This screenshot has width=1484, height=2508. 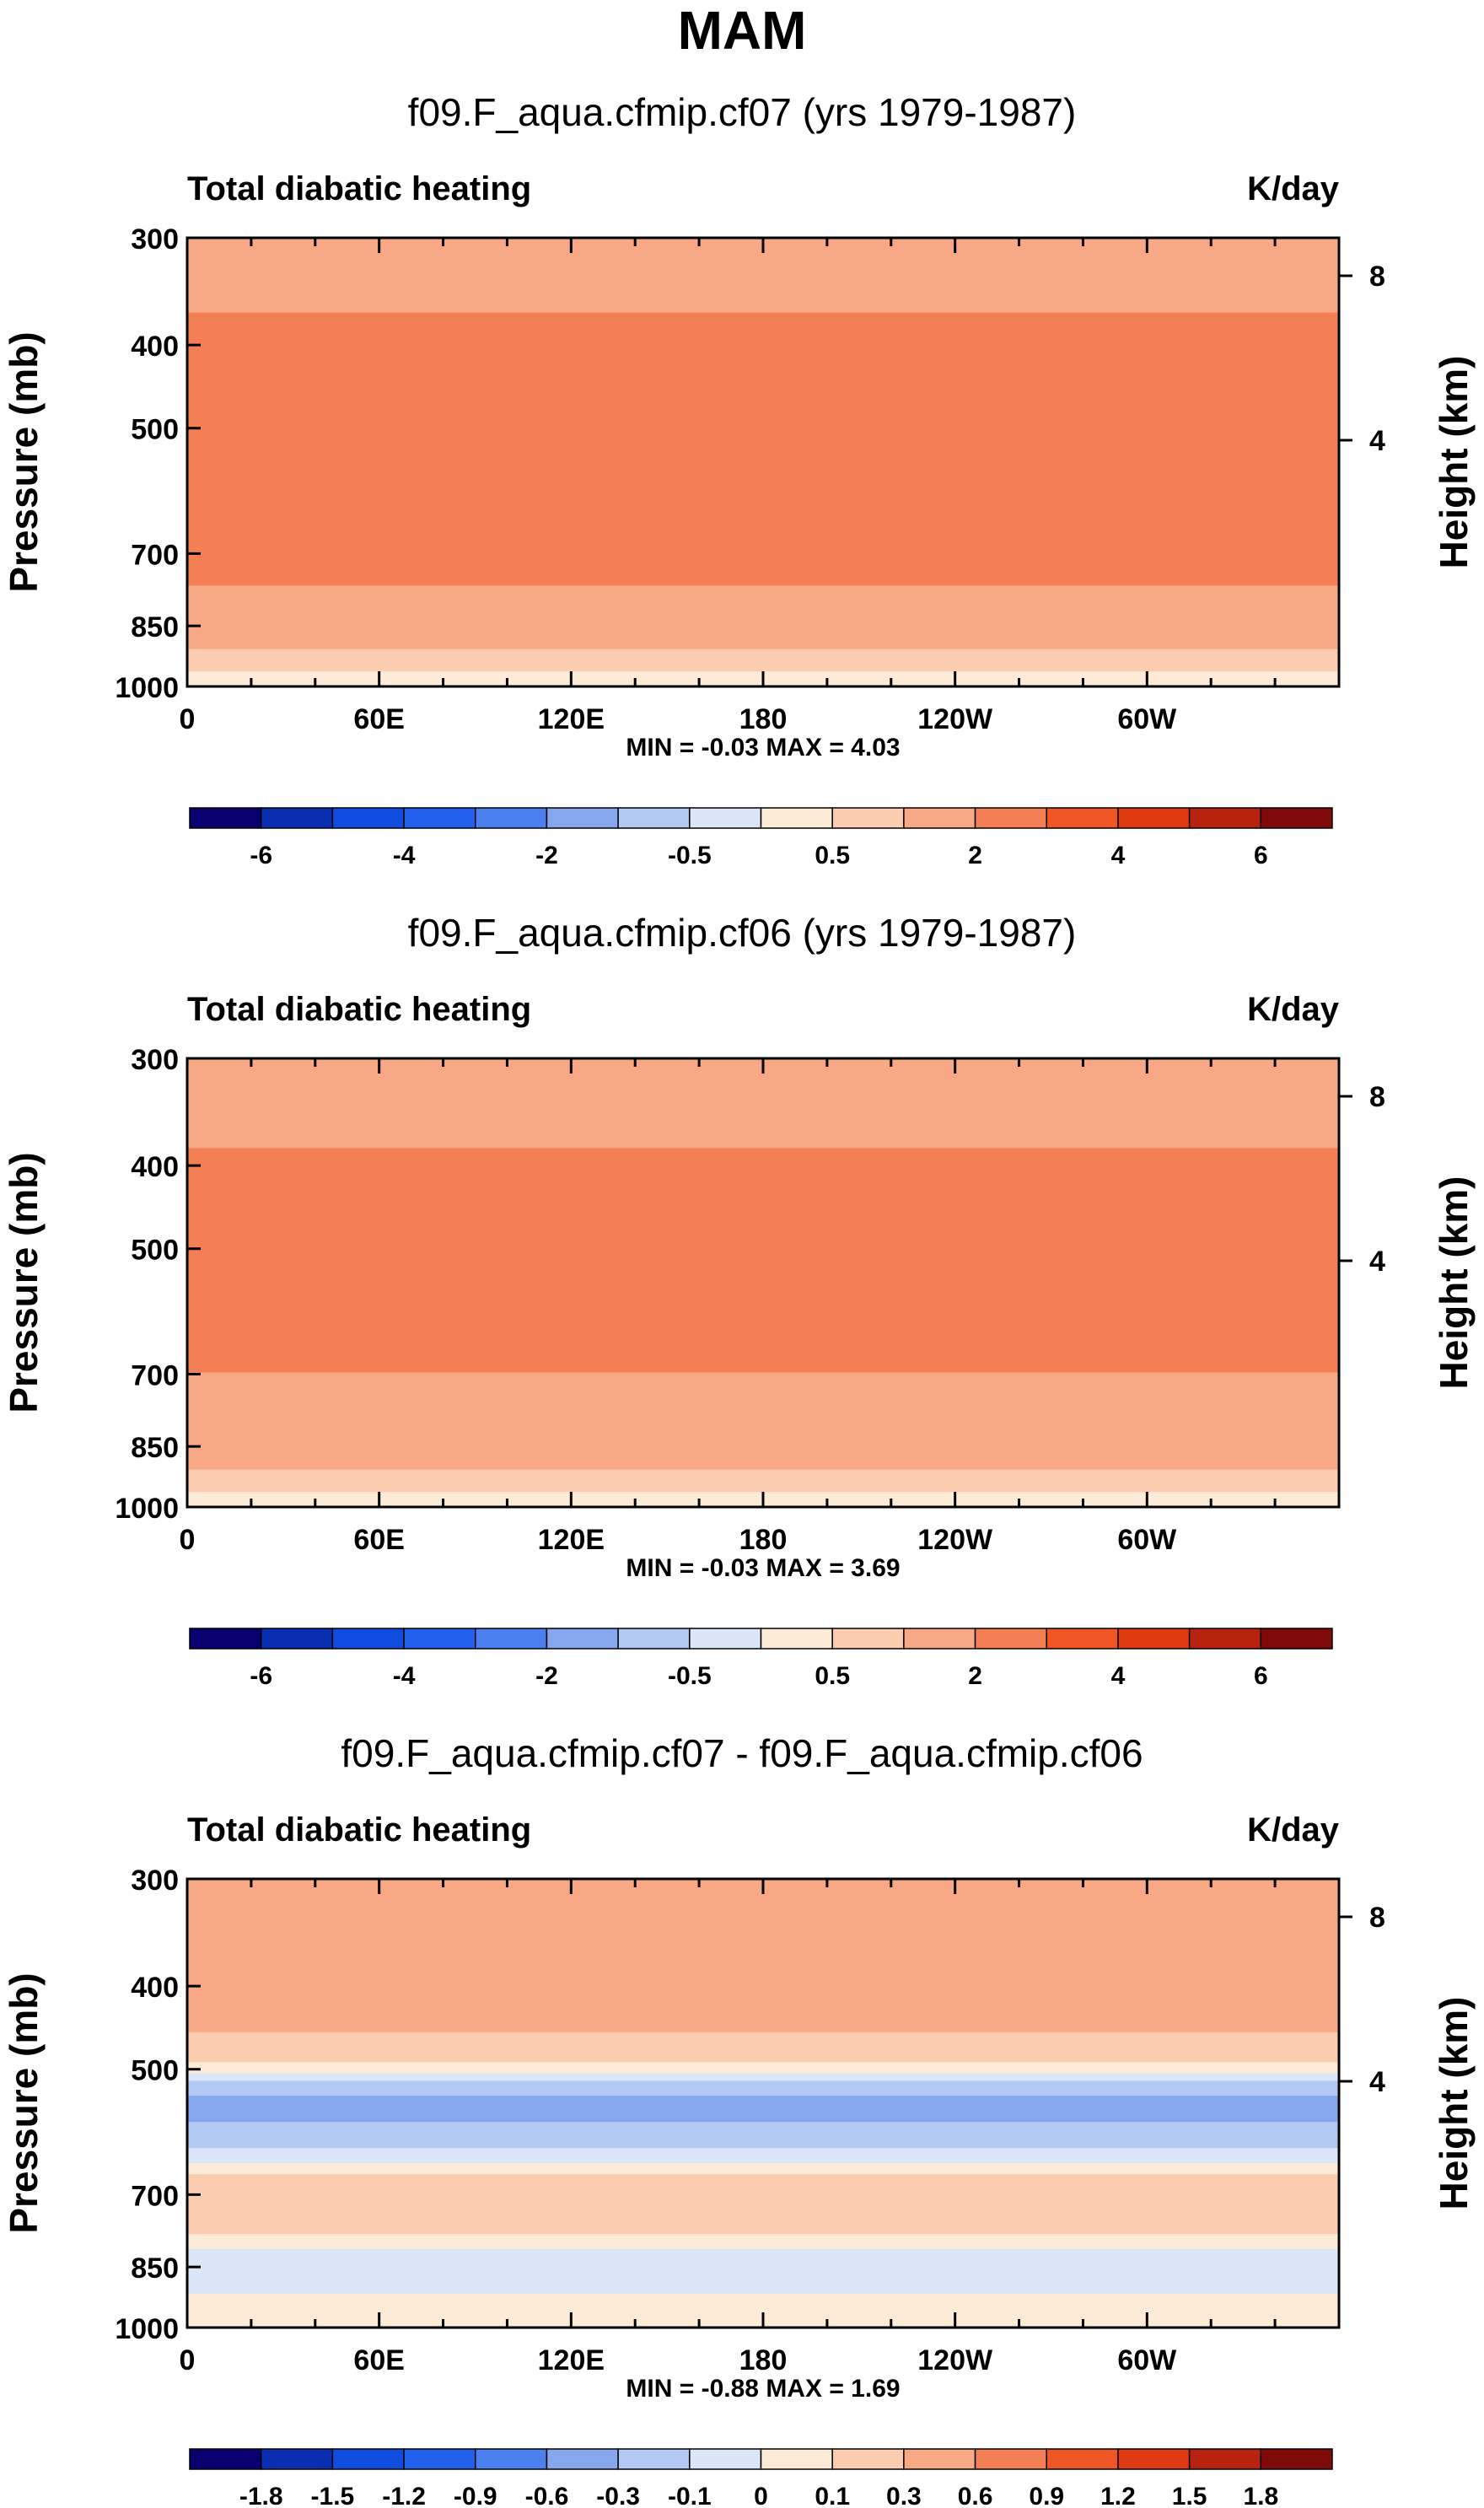 What do you see at coordinates (155, 239) in the screenshot?
I see `y-tick-label: 300` at bounding box center [155, 239].